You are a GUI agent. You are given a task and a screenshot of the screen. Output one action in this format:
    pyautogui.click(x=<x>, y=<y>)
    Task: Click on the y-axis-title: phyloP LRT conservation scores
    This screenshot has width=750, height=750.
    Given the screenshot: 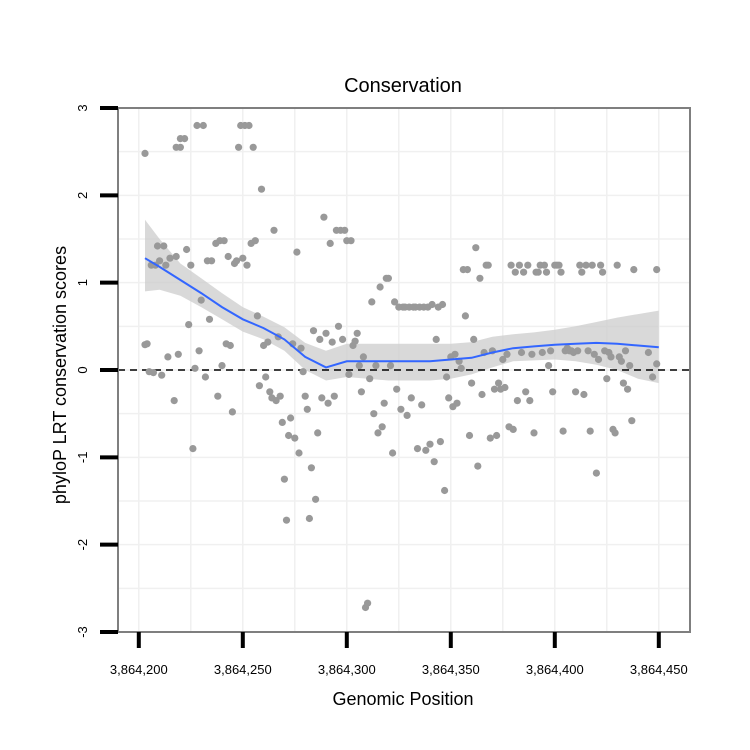 What is the action you would take?
    pyautogui.click(x=60, y=375)
    